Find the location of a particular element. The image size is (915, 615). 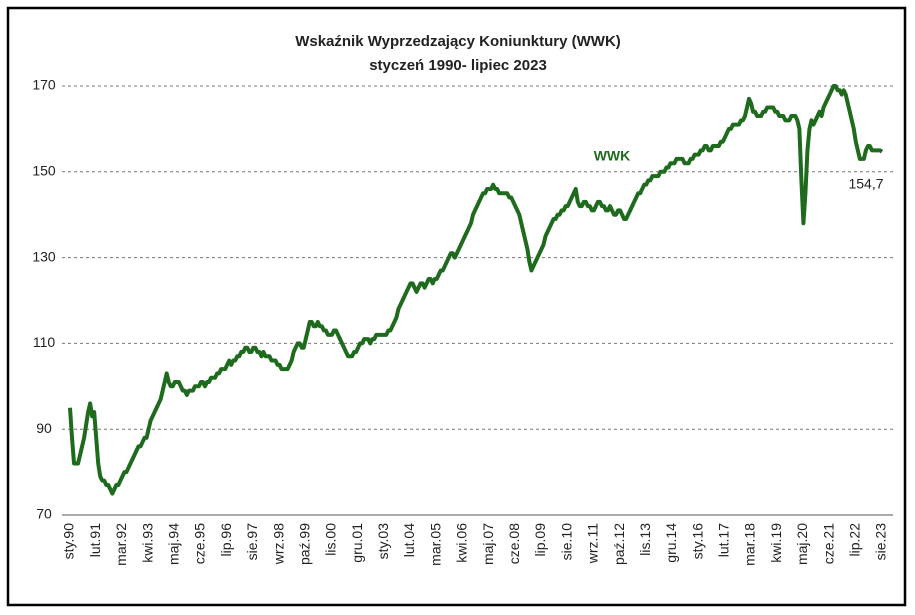

x-tick-label: kwi.93 is located at coordinates (147, 543).